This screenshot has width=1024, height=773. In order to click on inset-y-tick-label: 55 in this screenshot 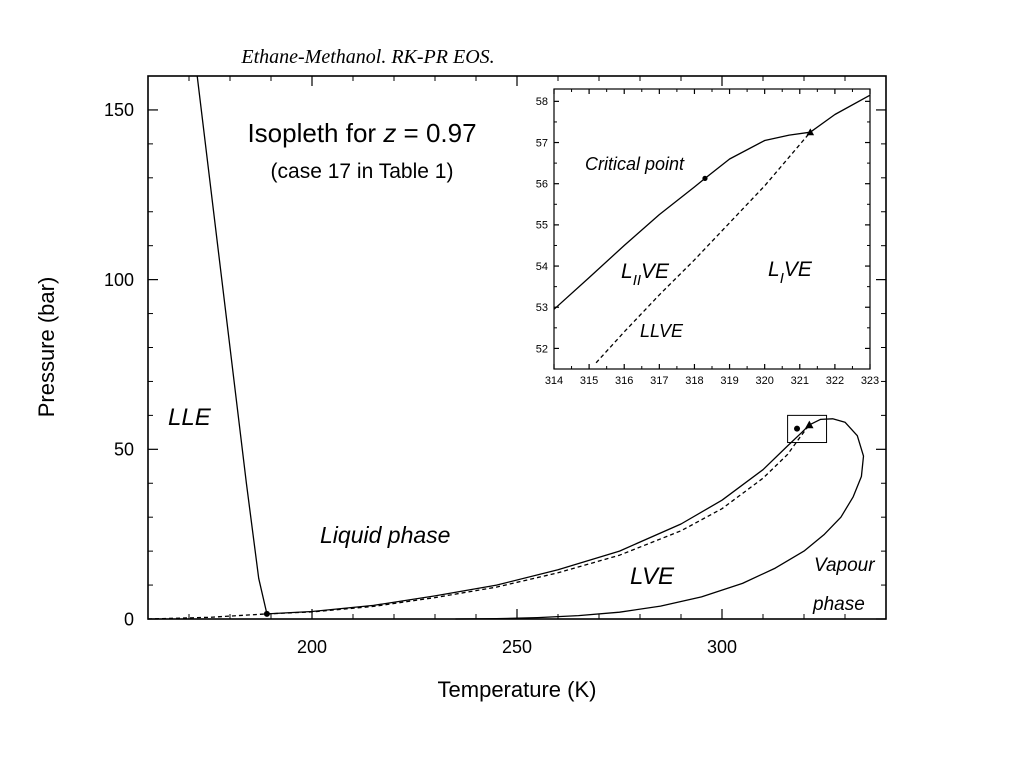, I will do `click(542, 226)`.